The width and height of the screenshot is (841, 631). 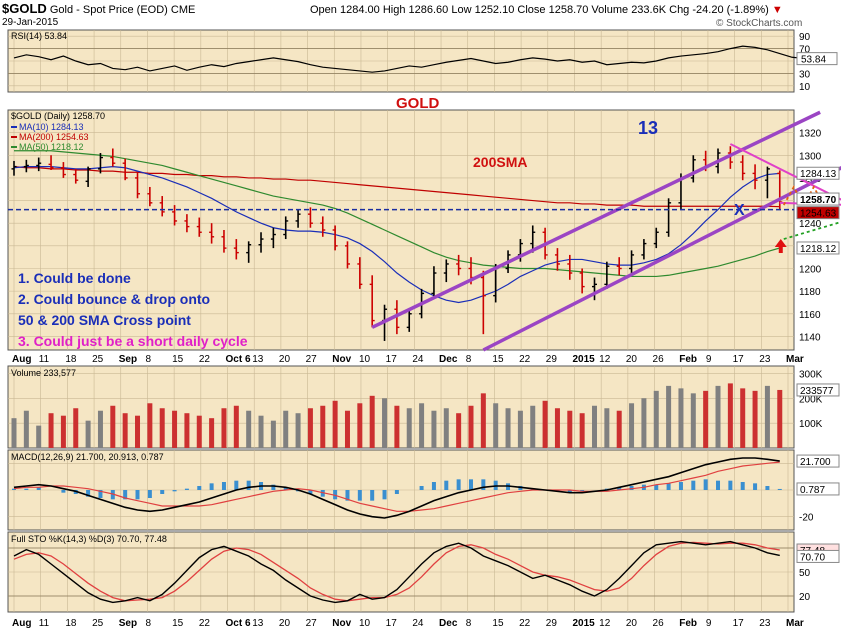 I want to click on annotation-note: 3. Could just be a short daily cycle, so click(x=133, y=341).